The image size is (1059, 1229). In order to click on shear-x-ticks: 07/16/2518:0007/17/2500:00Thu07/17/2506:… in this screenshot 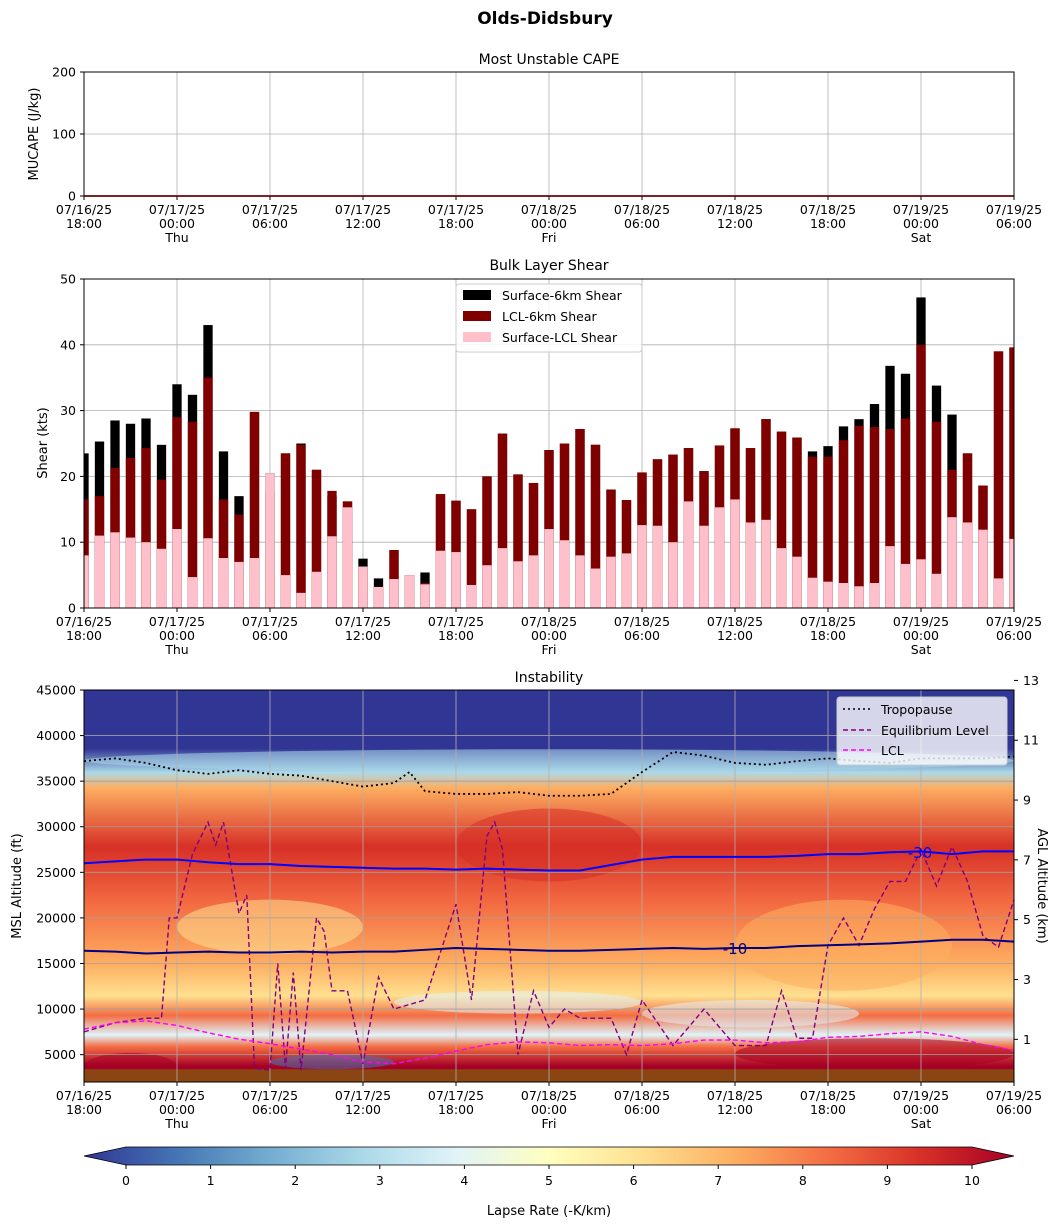, I will do `click(549, 632)`.